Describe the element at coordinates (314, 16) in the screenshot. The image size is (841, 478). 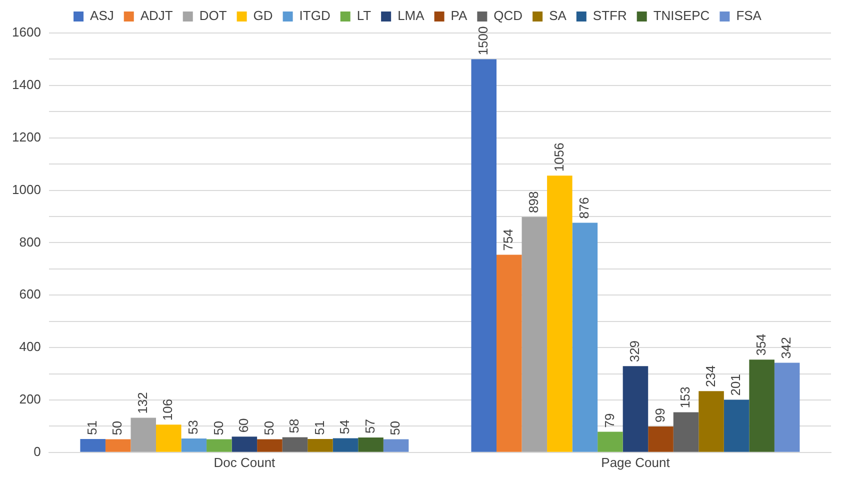
I see `legend-label: ITGD` at that location.